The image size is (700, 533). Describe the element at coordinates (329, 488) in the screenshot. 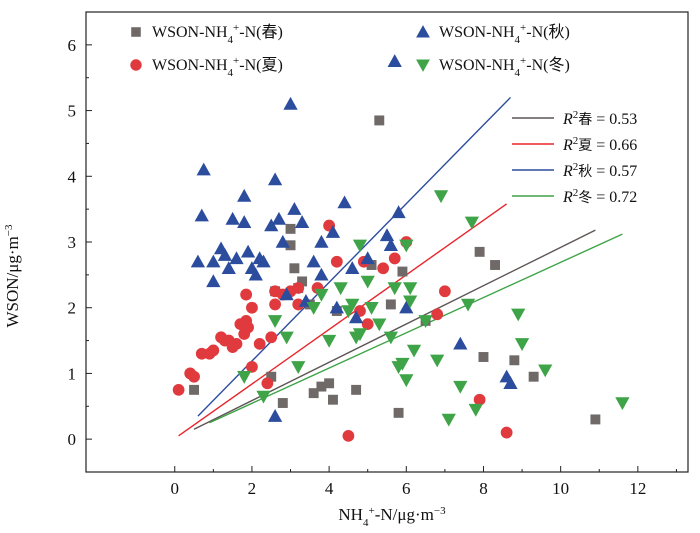

I see `x-tick-label: 4` at that location.